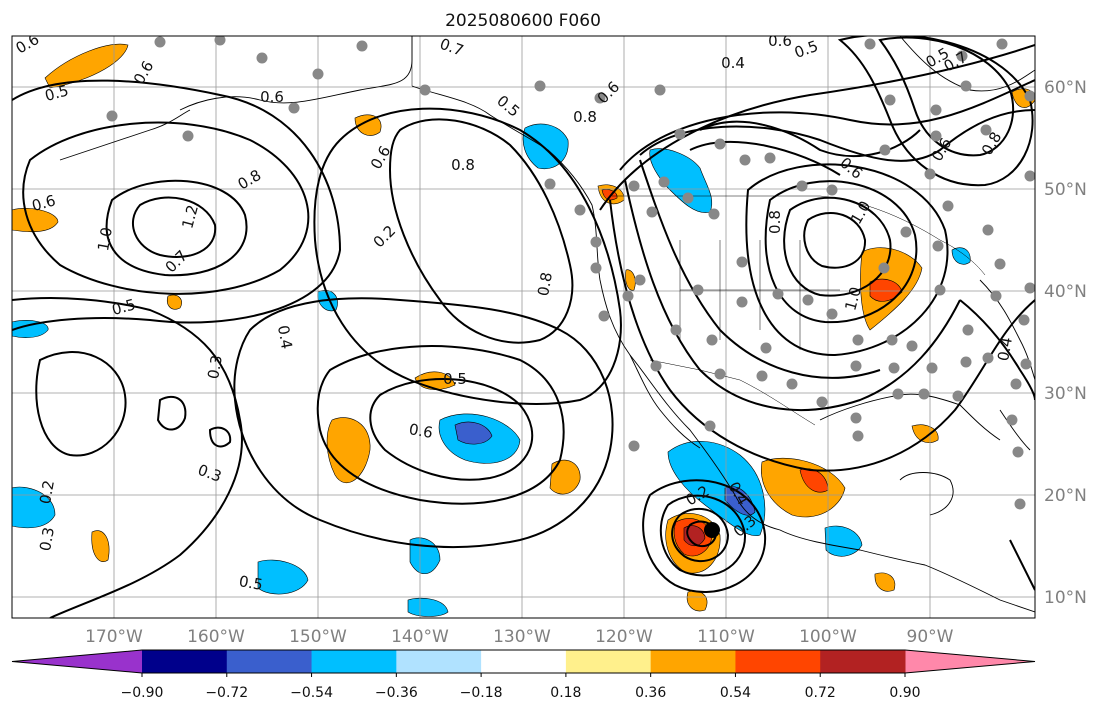 Image resolution: width=1105 pixels, height=712 pixels. What do you see at coordinates (226, 693) in the screenshot?
I see `colorbar-tick-label: −0.72` at bounding box center [226, 693].